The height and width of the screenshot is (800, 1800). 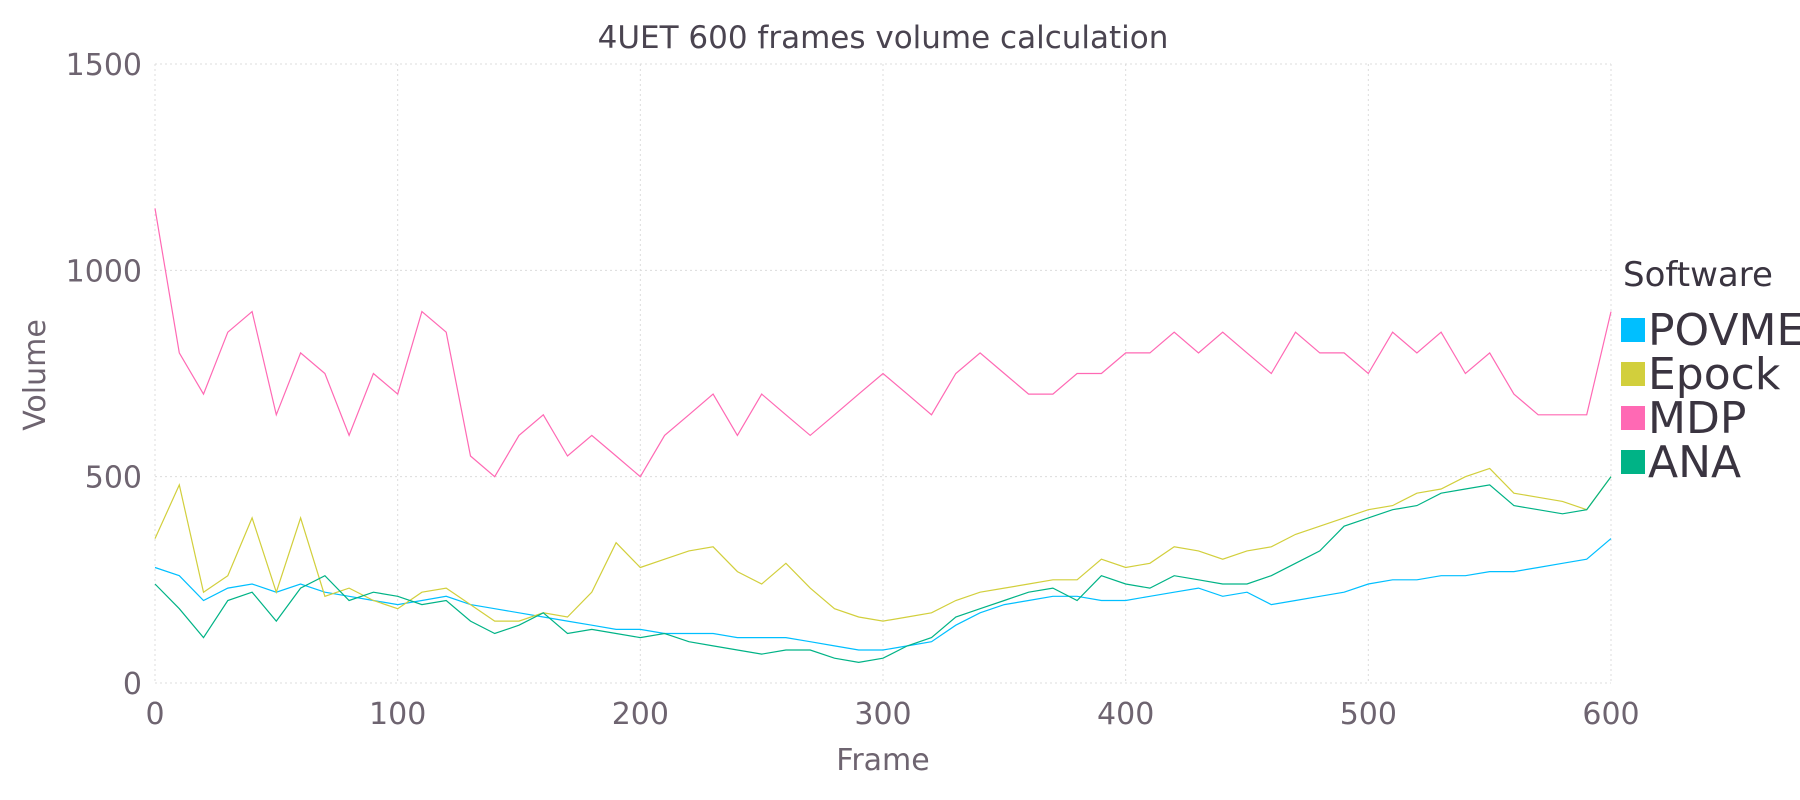 What do you see at coordinates (132, 684) in the screenshot?
I see `y-tick-label: 0` at bounding box center [132, 684].